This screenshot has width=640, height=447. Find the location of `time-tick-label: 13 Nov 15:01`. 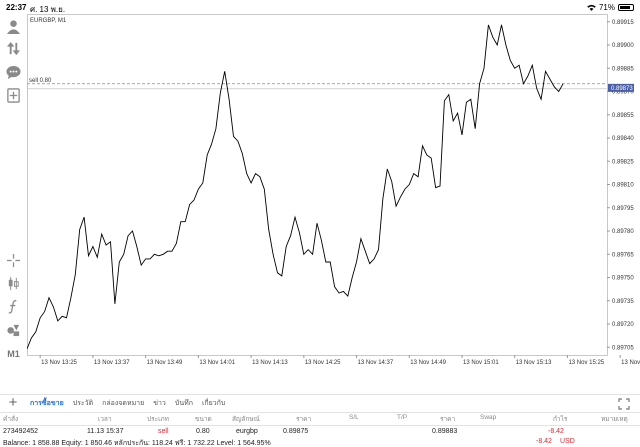

time-tick-label: 13 Nov 15:01 is located at coordinates (481, 363).